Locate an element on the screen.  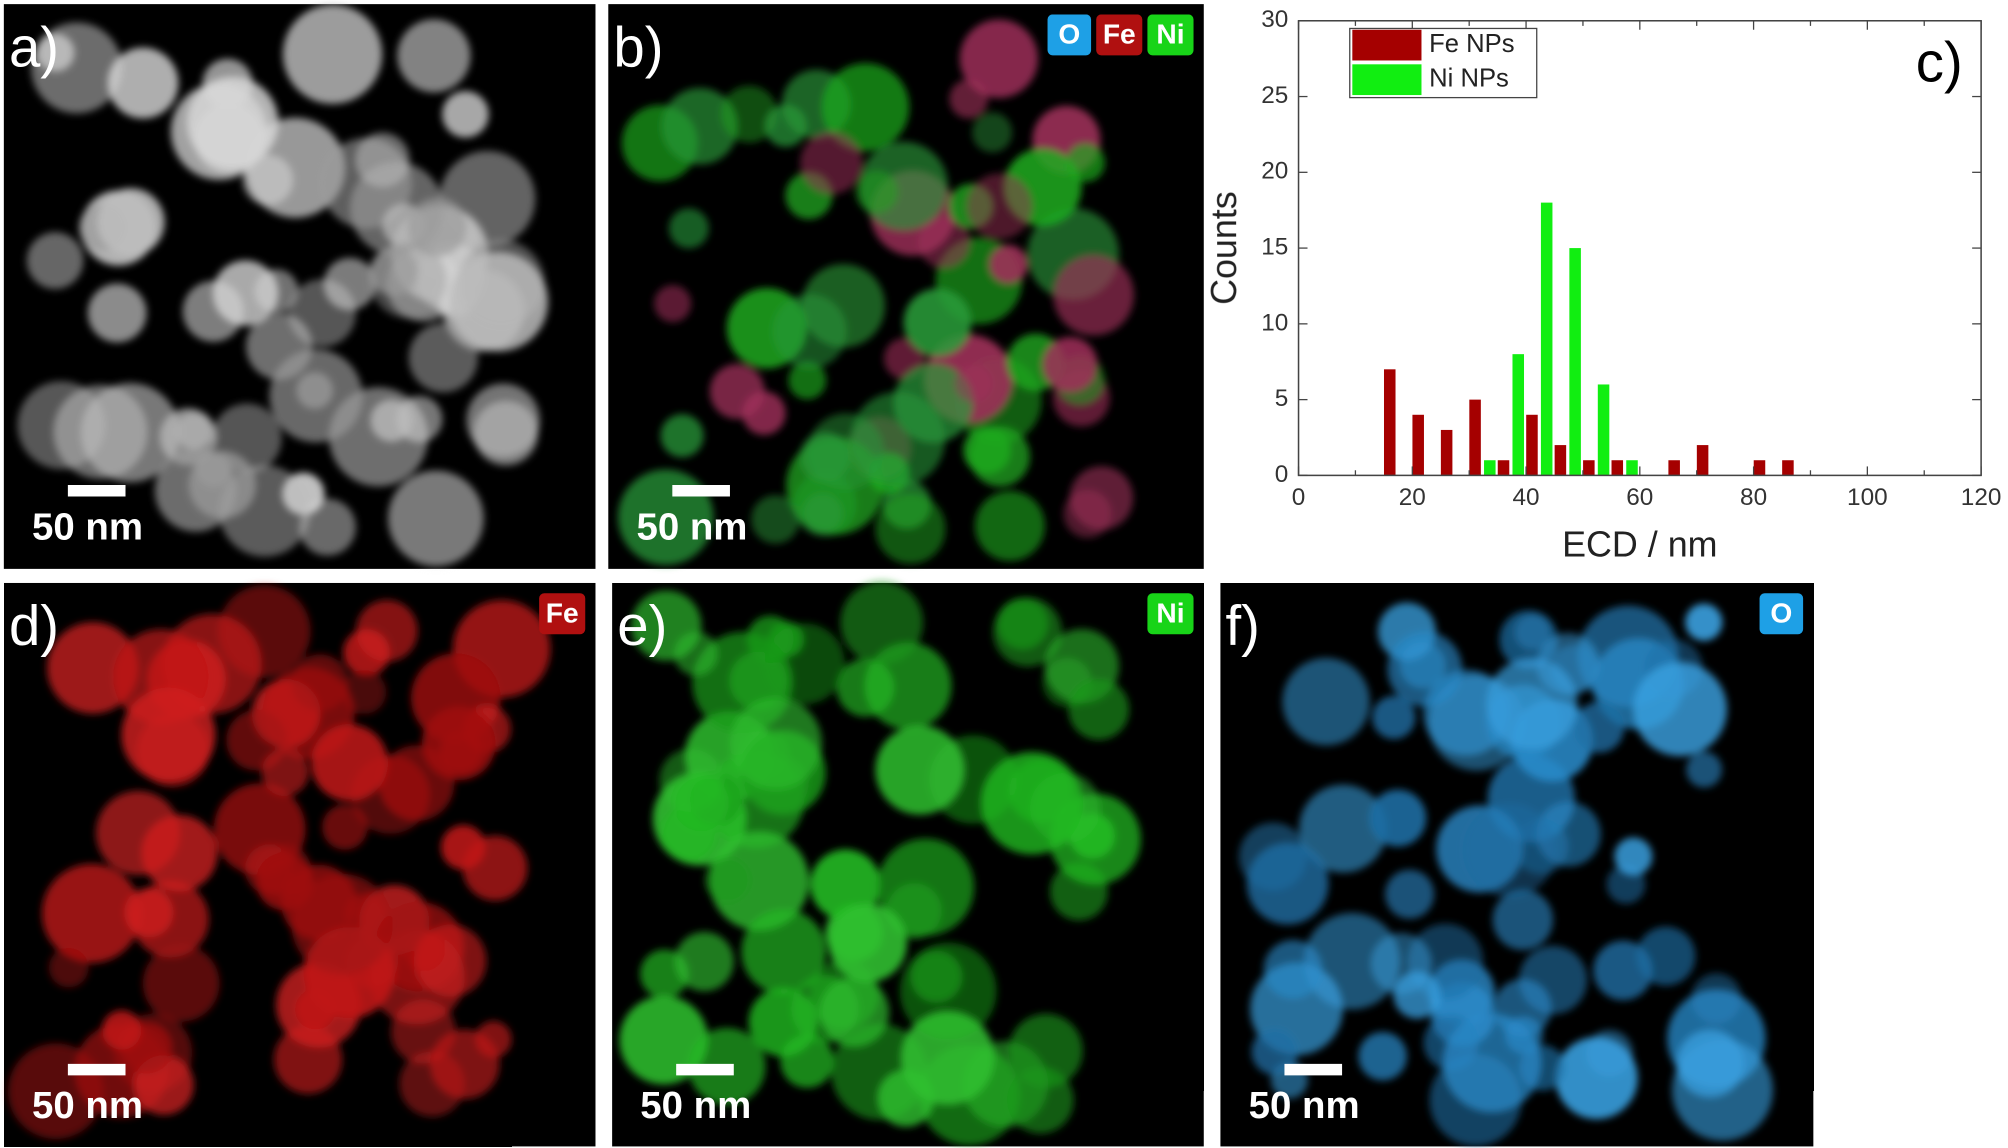
x-tick-label: 100 is located at coordinates (1867, 497).